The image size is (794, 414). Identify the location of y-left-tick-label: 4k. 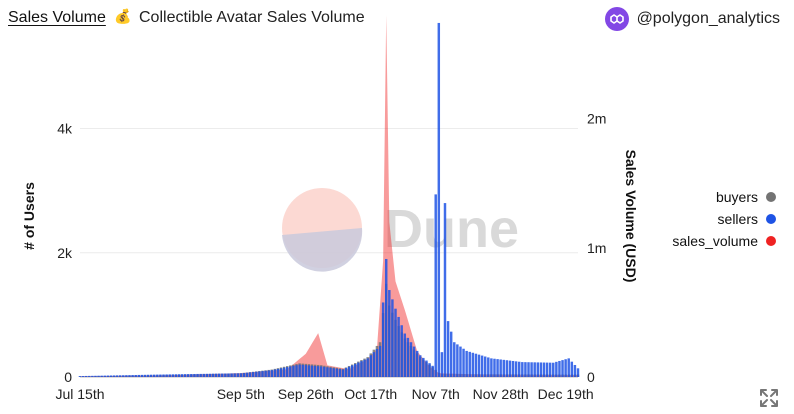
(65, 129).